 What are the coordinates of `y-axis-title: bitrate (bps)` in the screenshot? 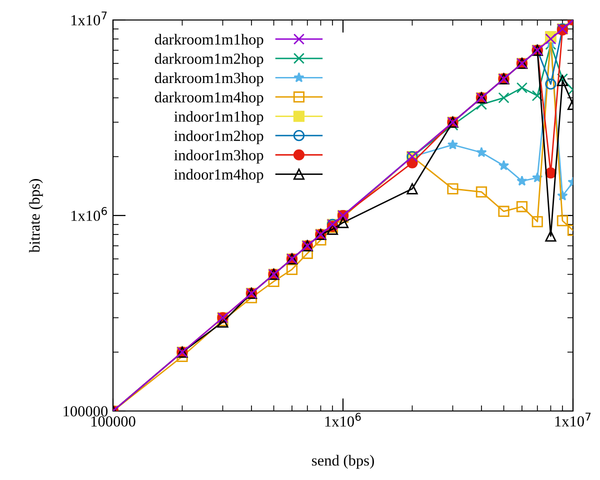 It's located at (36, 216).